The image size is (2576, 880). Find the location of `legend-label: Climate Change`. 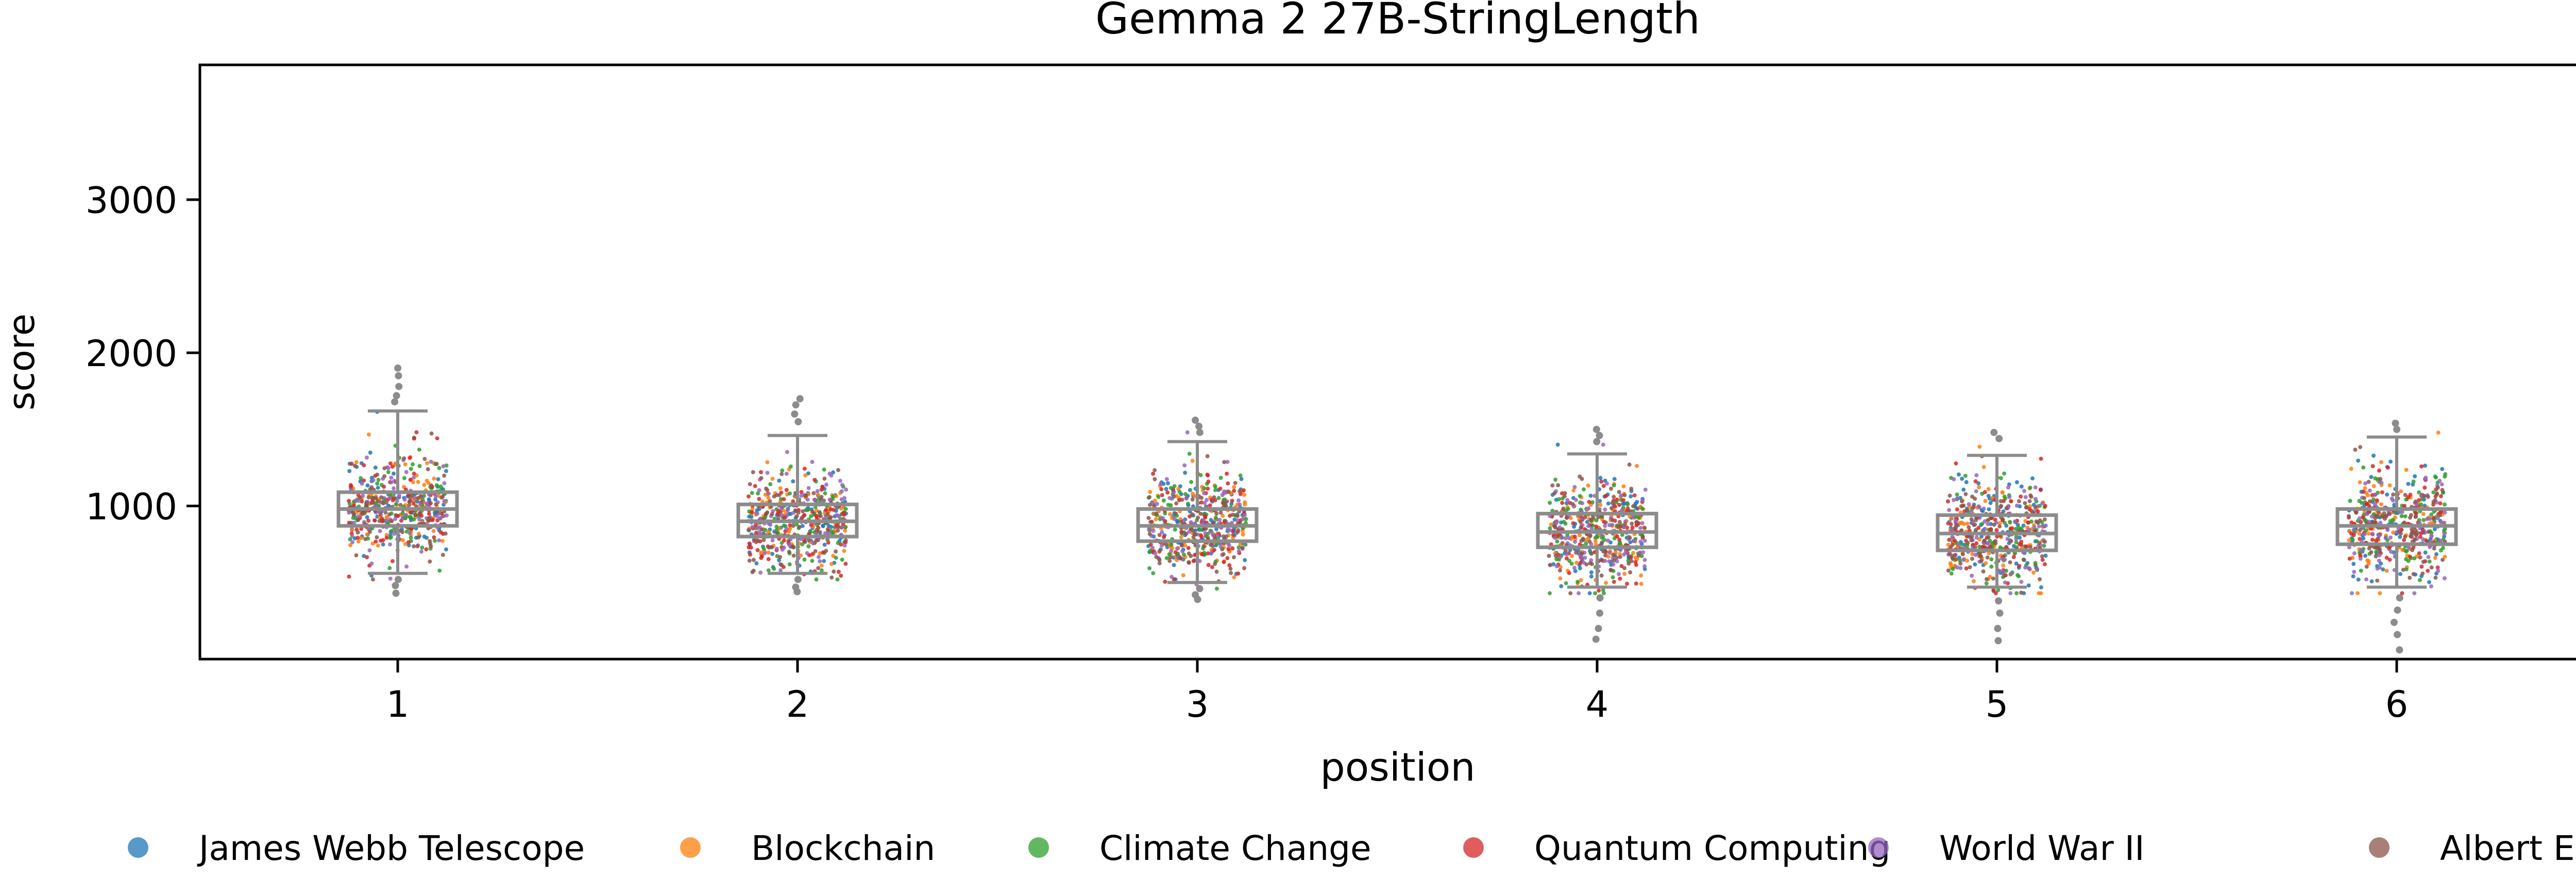

legend-label: Climate Change is located at coordinates (1235, 849).